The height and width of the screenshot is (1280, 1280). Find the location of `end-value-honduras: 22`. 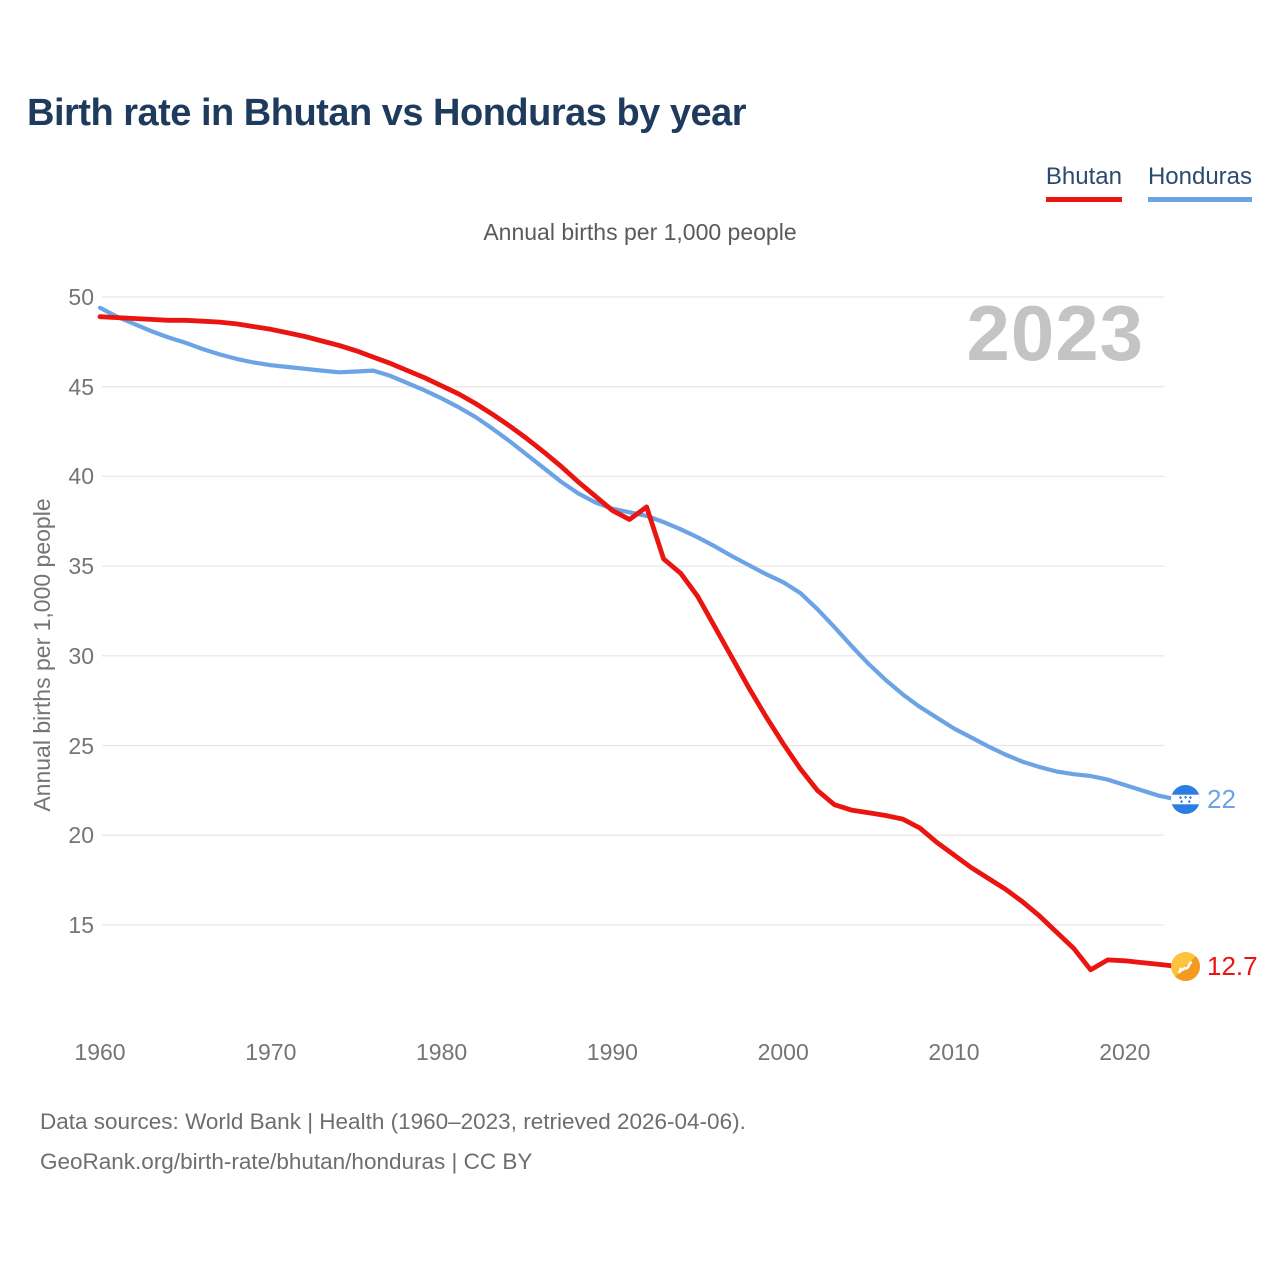

end-value-honduras: 22 is located at coordinates (1221, 799).